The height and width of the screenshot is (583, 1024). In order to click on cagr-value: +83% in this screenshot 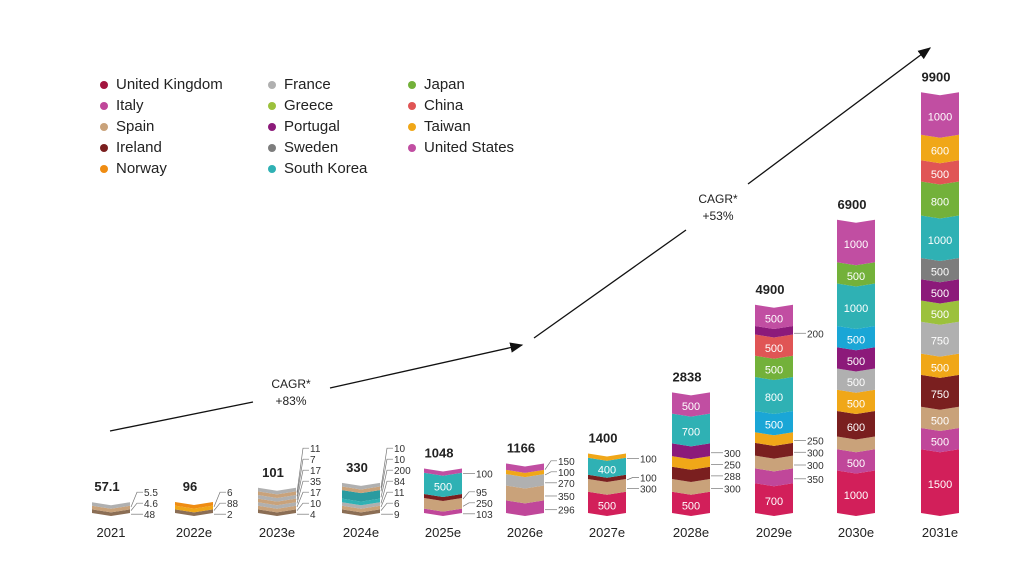, I will do `click(290, 401)`.